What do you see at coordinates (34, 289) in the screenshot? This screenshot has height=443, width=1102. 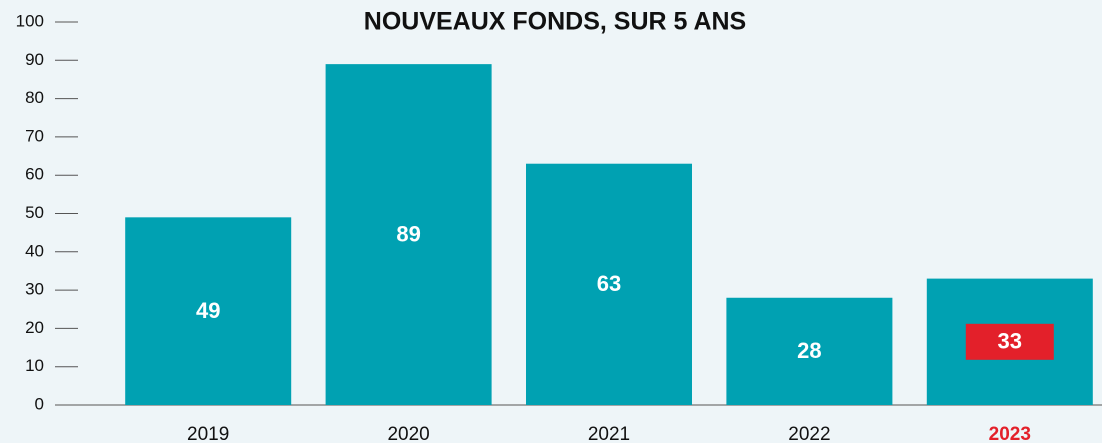 I see `y-tick-label: 30` at bounding box center [34, 289].